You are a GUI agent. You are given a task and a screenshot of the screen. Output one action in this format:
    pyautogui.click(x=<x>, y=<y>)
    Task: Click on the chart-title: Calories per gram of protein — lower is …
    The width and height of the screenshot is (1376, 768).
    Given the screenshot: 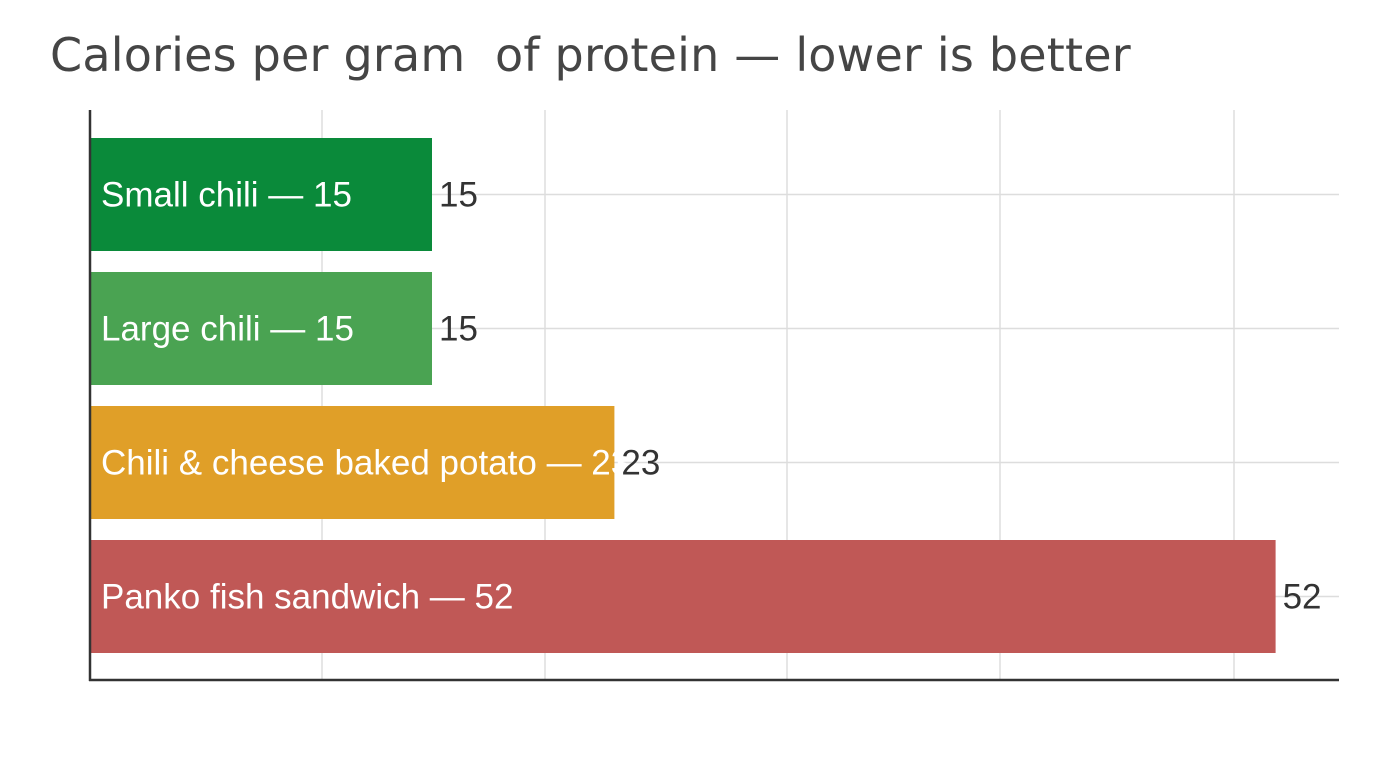 What is the action you would take?
    pyautogui.click(x=590, y=55)
    